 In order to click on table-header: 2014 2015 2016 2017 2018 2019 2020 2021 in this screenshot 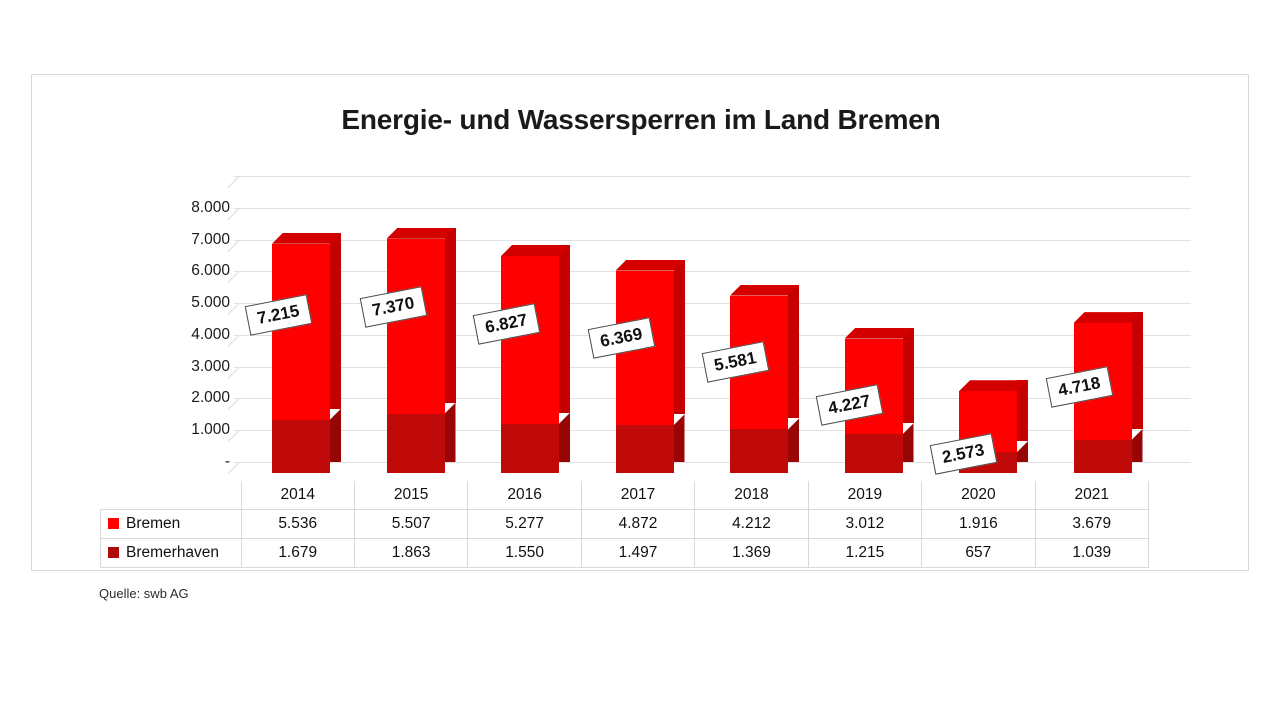, I will do `click(625, 495)`.